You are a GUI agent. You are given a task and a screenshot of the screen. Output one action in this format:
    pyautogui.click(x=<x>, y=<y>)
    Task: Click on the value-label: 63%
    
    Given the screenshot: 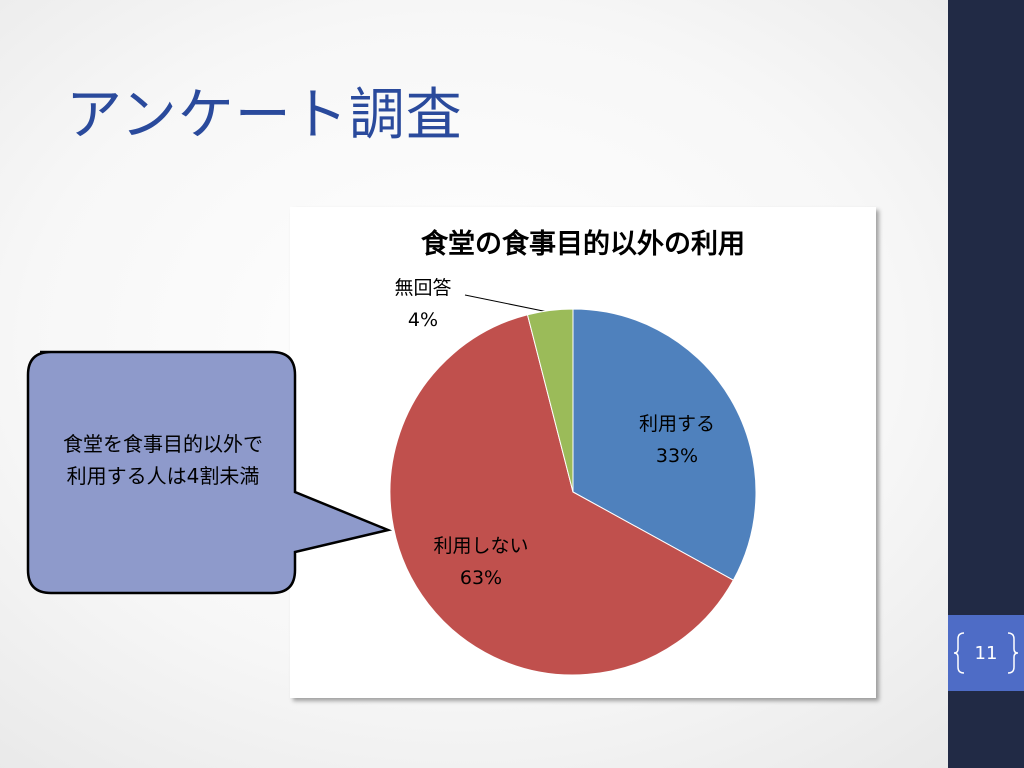 What is the action you would take?
    pyautogui.click(x=481, y=578)
    